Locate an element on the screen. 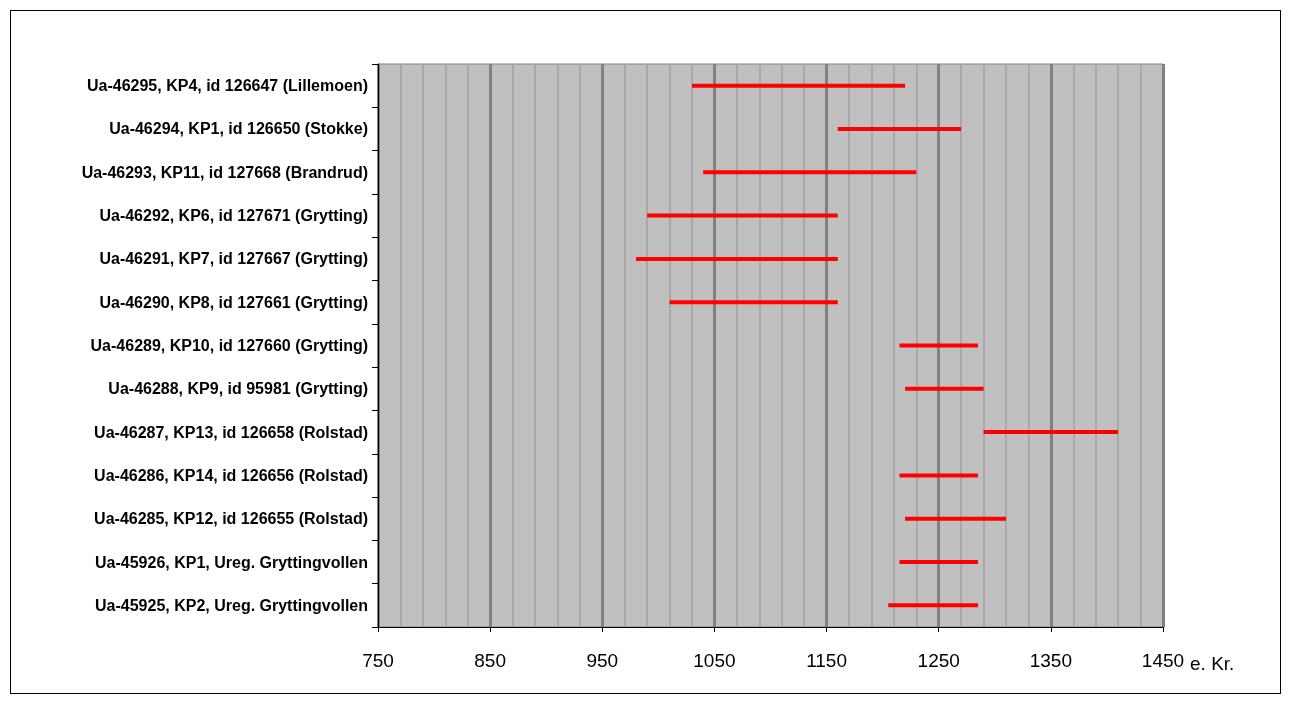 The image size is (1290, 704). x-tick-label: 1150 is located at coordinates (826, 660).